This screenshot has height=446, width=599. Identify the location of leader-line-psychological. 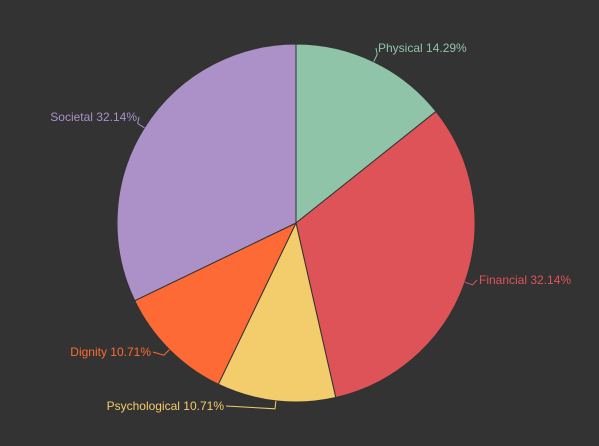
(251, 405).